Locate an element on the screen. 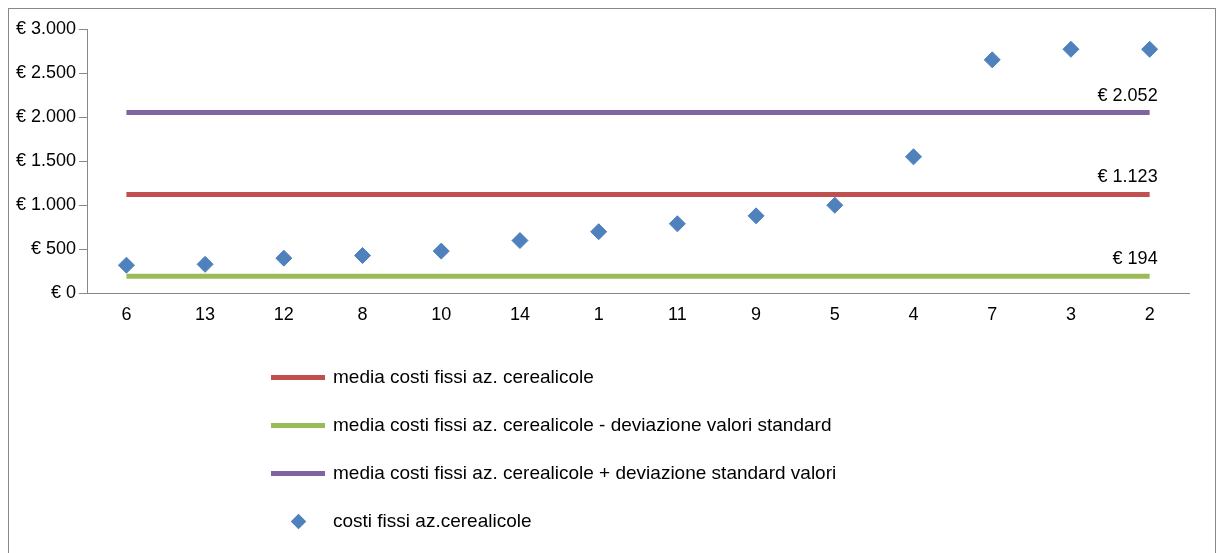  data-label: € 1.123 is located at coordinates (1127, 176).